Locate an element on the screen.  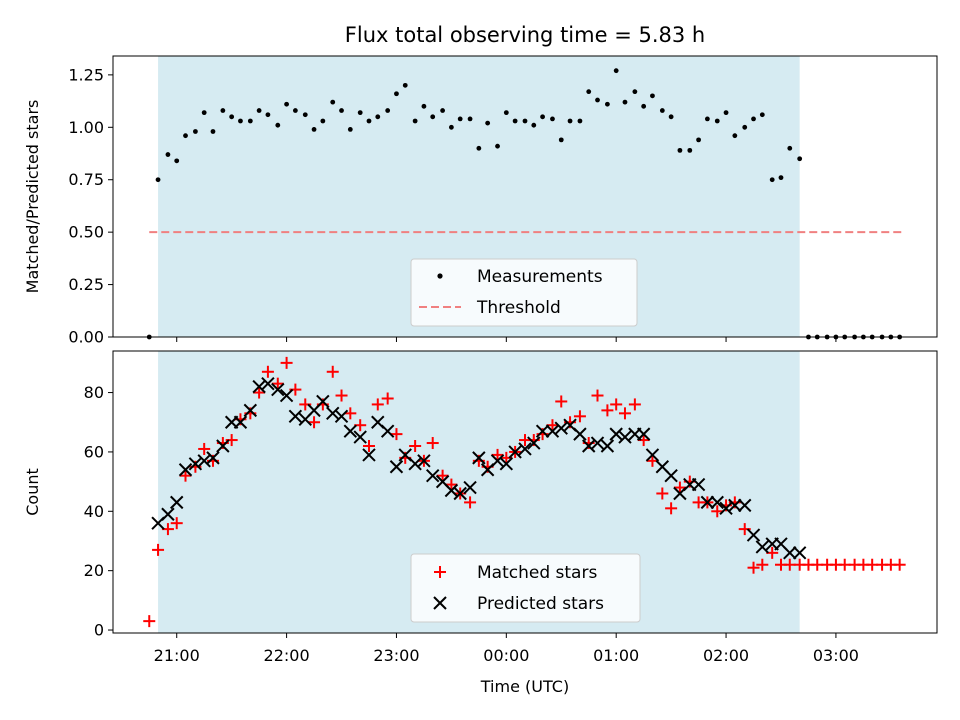
bottom-legend-box is located at coordinates (525, 588).